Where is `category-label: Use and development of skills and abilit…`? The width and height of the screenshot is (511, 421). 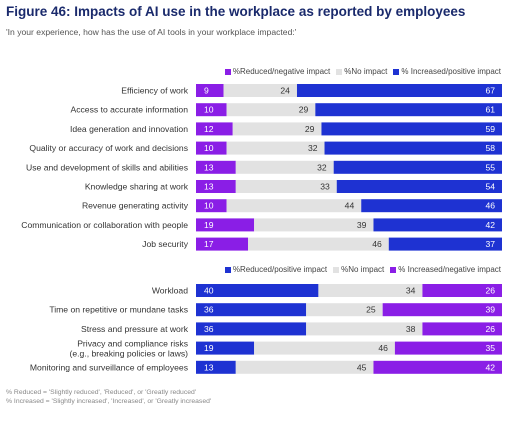 category-label: Use and development of skills and abilit… is located at coordinates (107, 167).